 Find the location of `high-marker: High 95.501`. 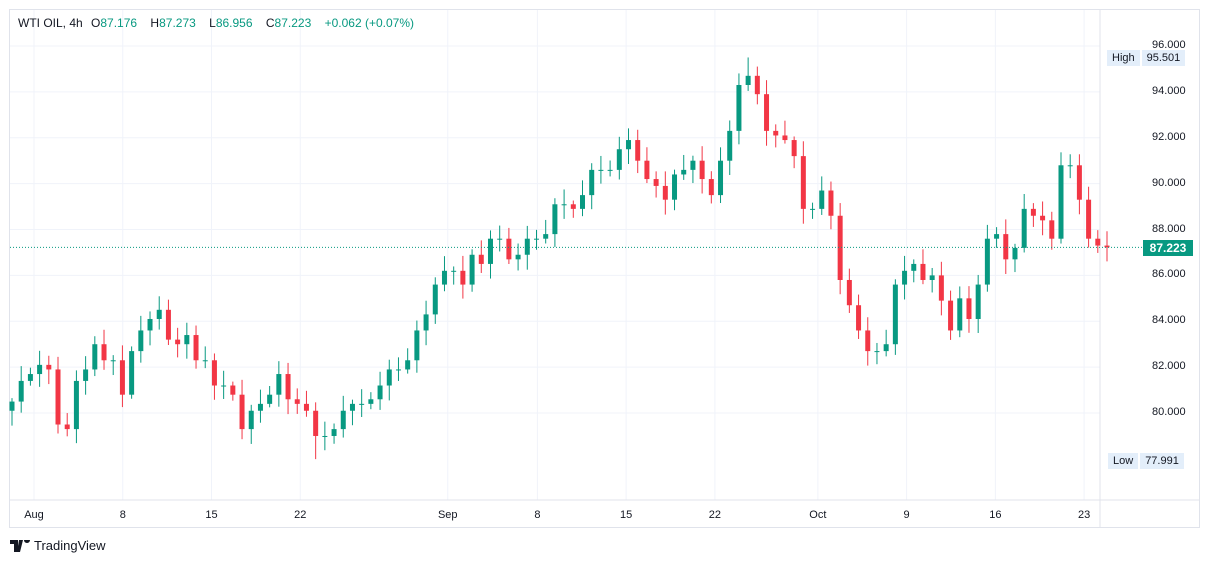

high-marker: High 95.501 is located at coordinates (1146, 58).